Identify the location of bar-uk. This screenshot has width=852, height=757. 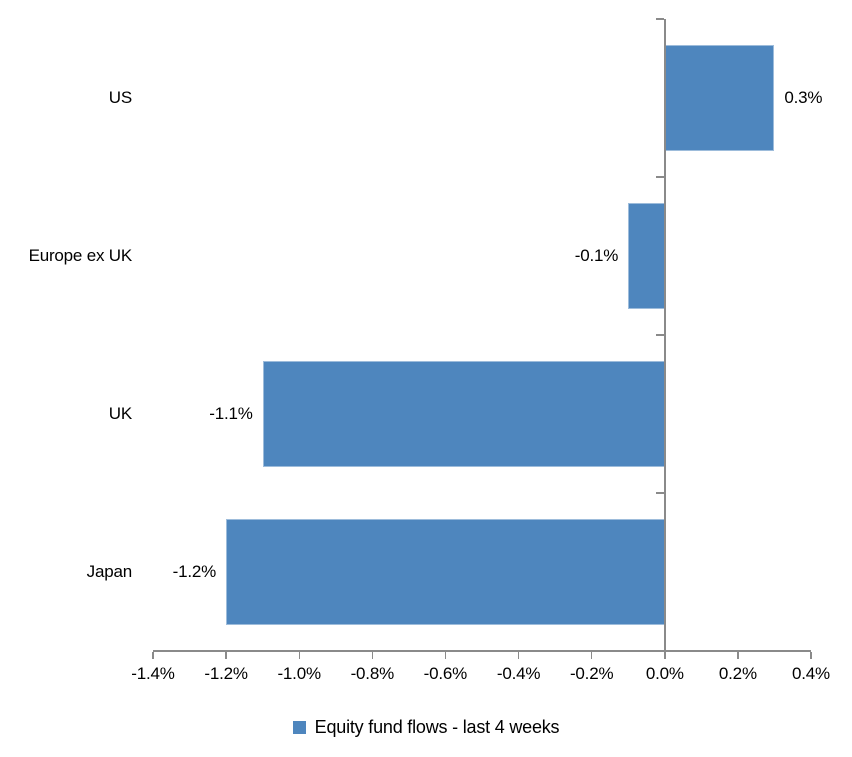
(463, 414).